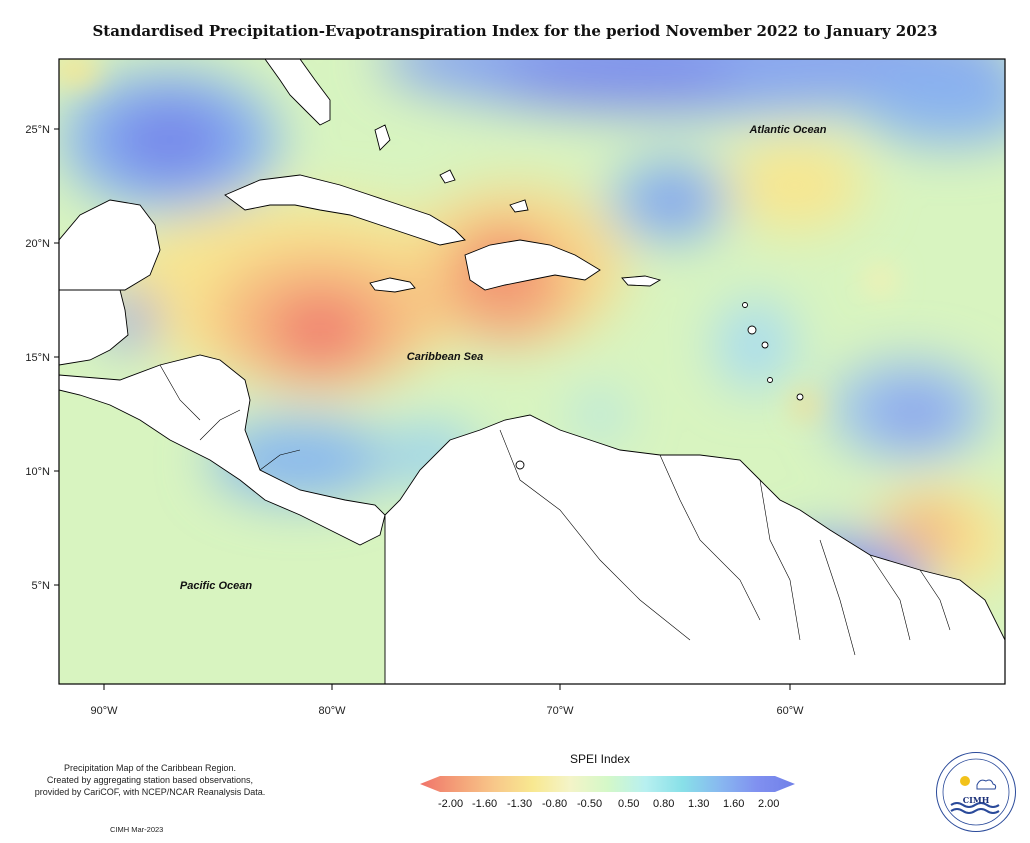 Image resolution: width=1030 pixels, height=843 pixels. Describe the element at coordinates (734, 804) in the screenshot. I see `legend-tick: 1.60` at that location.